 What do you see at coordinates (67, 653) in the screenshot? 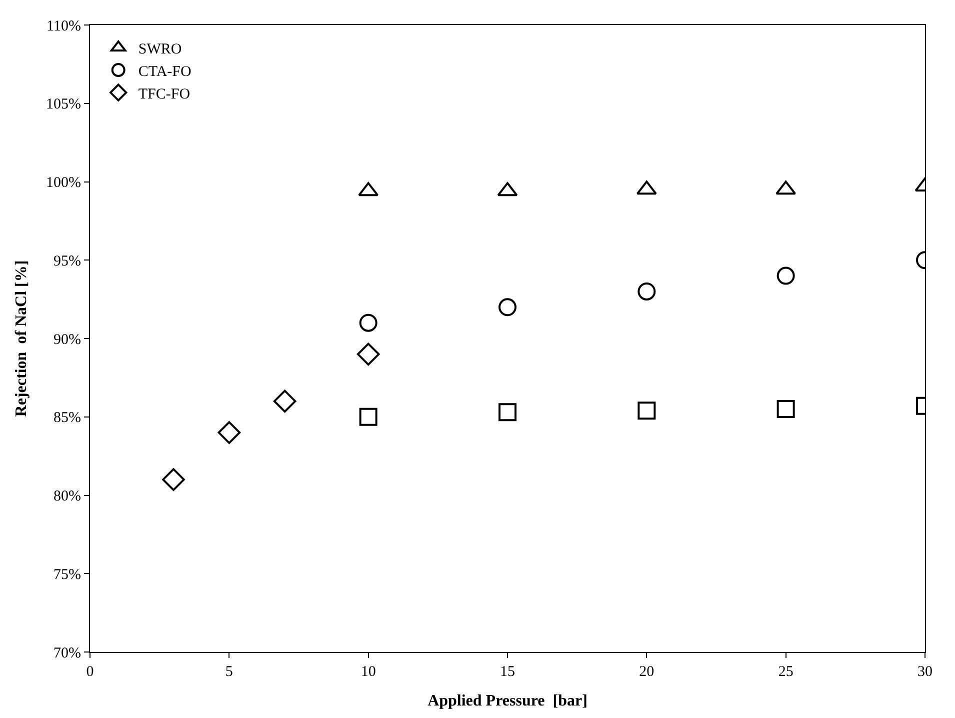
I see `y-tick-label: 70%` at bounding box center [67, 653].